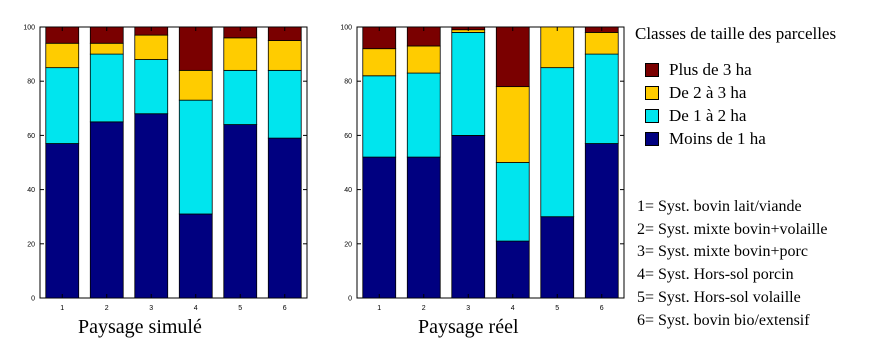 This screenshot has height=342, width=896. What do you see at coordinates (715, 275) in the screenshot?
I see `system-note-4: 4= Syst. Hors-sol porcin` at bounding box center [715, 275].